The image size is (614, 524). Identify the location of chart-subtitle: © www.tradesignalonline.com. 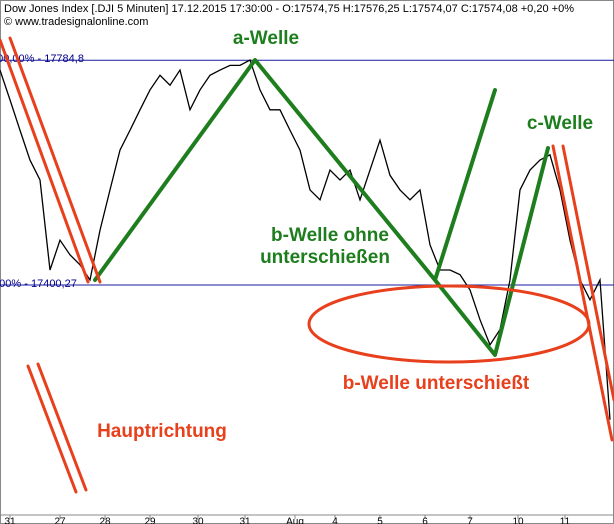
(76, 22).